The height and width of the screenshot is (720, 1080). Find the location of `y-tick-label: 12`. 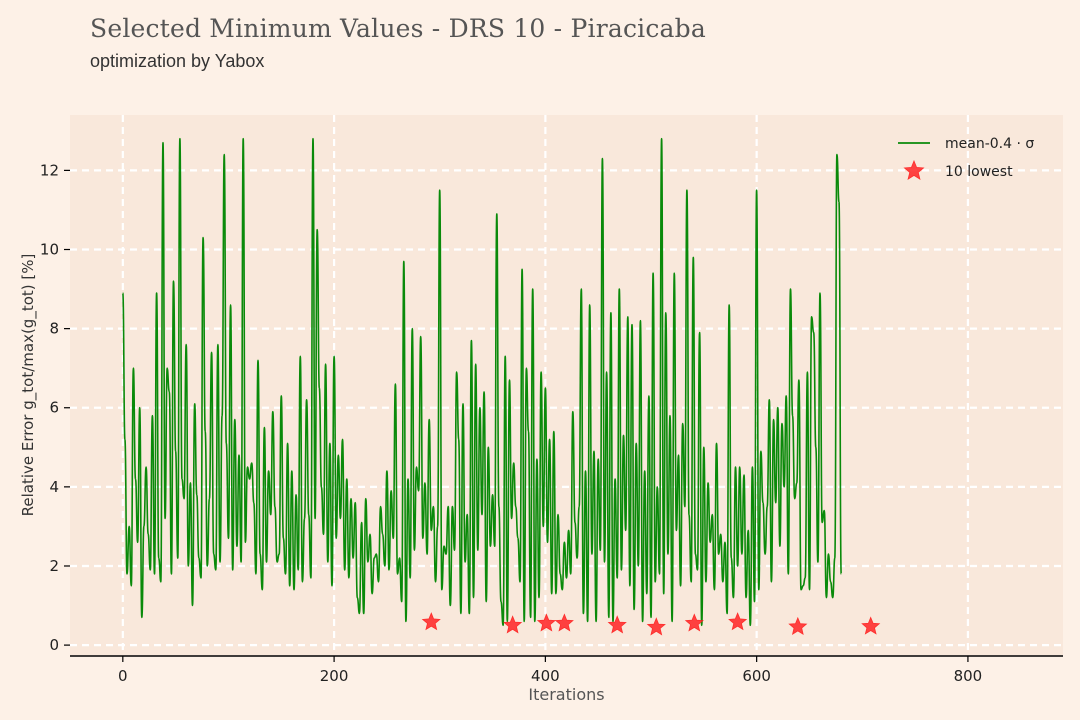

y-tick-label: 12 is located at coordinates (49, 170).